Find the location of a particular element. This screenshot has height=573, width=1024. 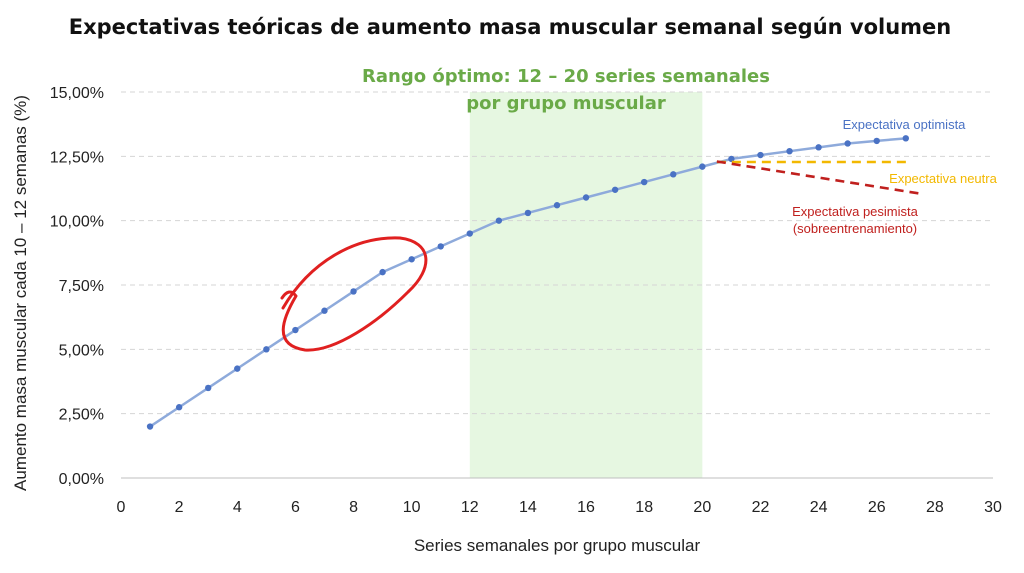

y-tick-label: 12,50% is located at coordinates (77, 157).